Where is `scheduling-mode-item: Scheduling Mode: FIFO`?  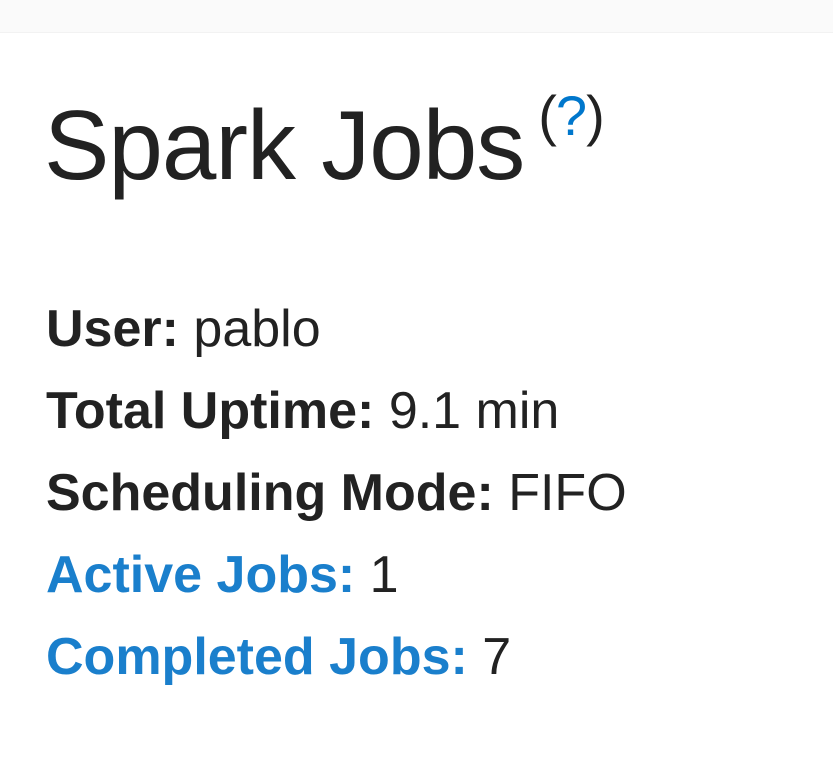
scheduling-mode-item: Scheduling Mode: FIFO is located at coordinates (336, 493).